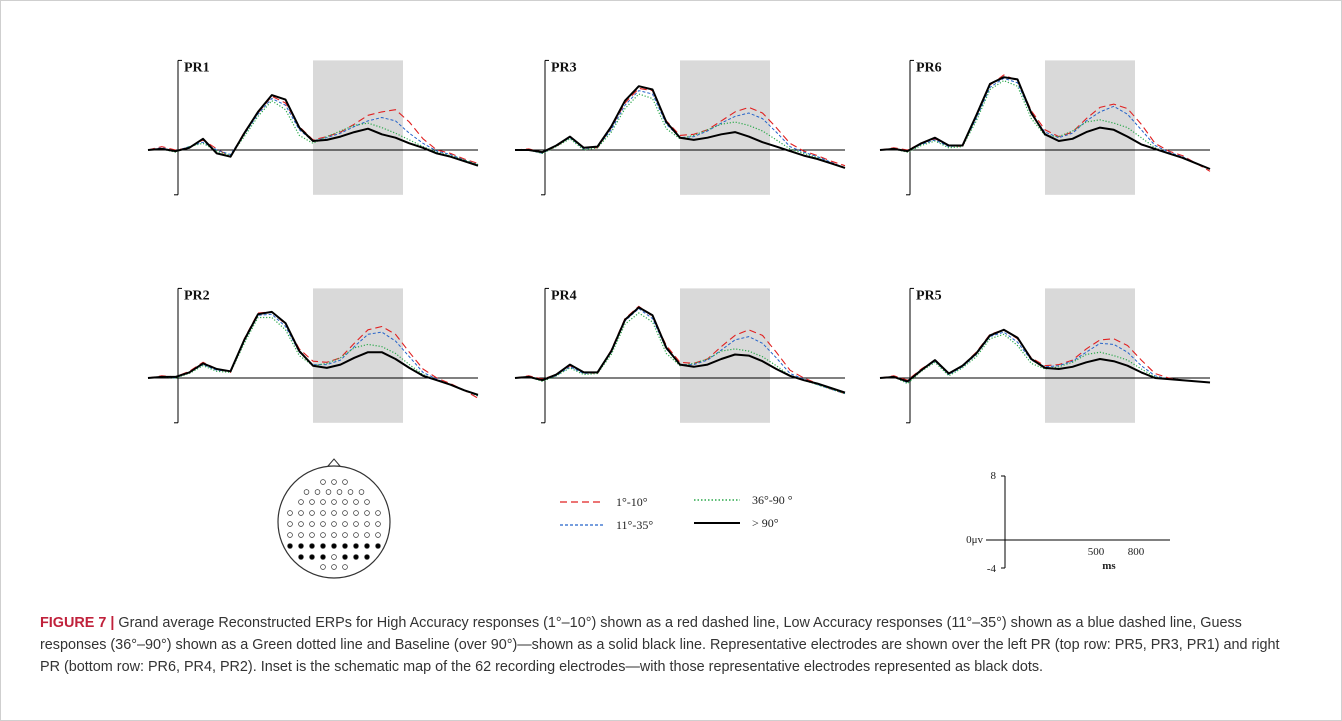  What do you see at coordinates (929, 295) in the screenshot?
I see `panel-title: PR5` at bounding box center [929, 295].